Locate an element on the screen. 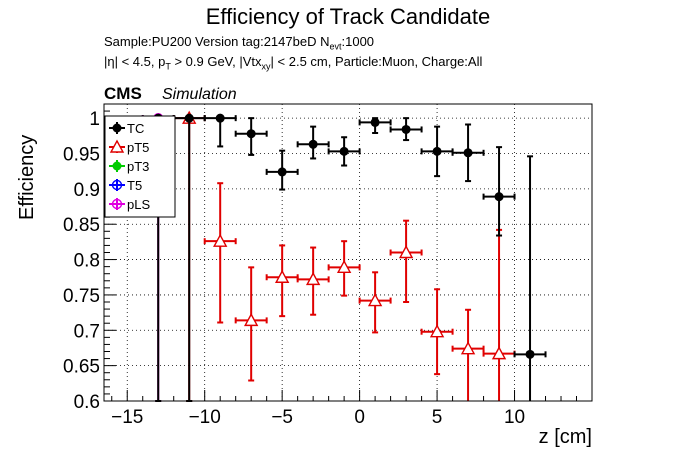 The height and width of the screenshot is (472, 696). chart-title: Efficiency of Track Candidate is located at coordinates (348, 16).